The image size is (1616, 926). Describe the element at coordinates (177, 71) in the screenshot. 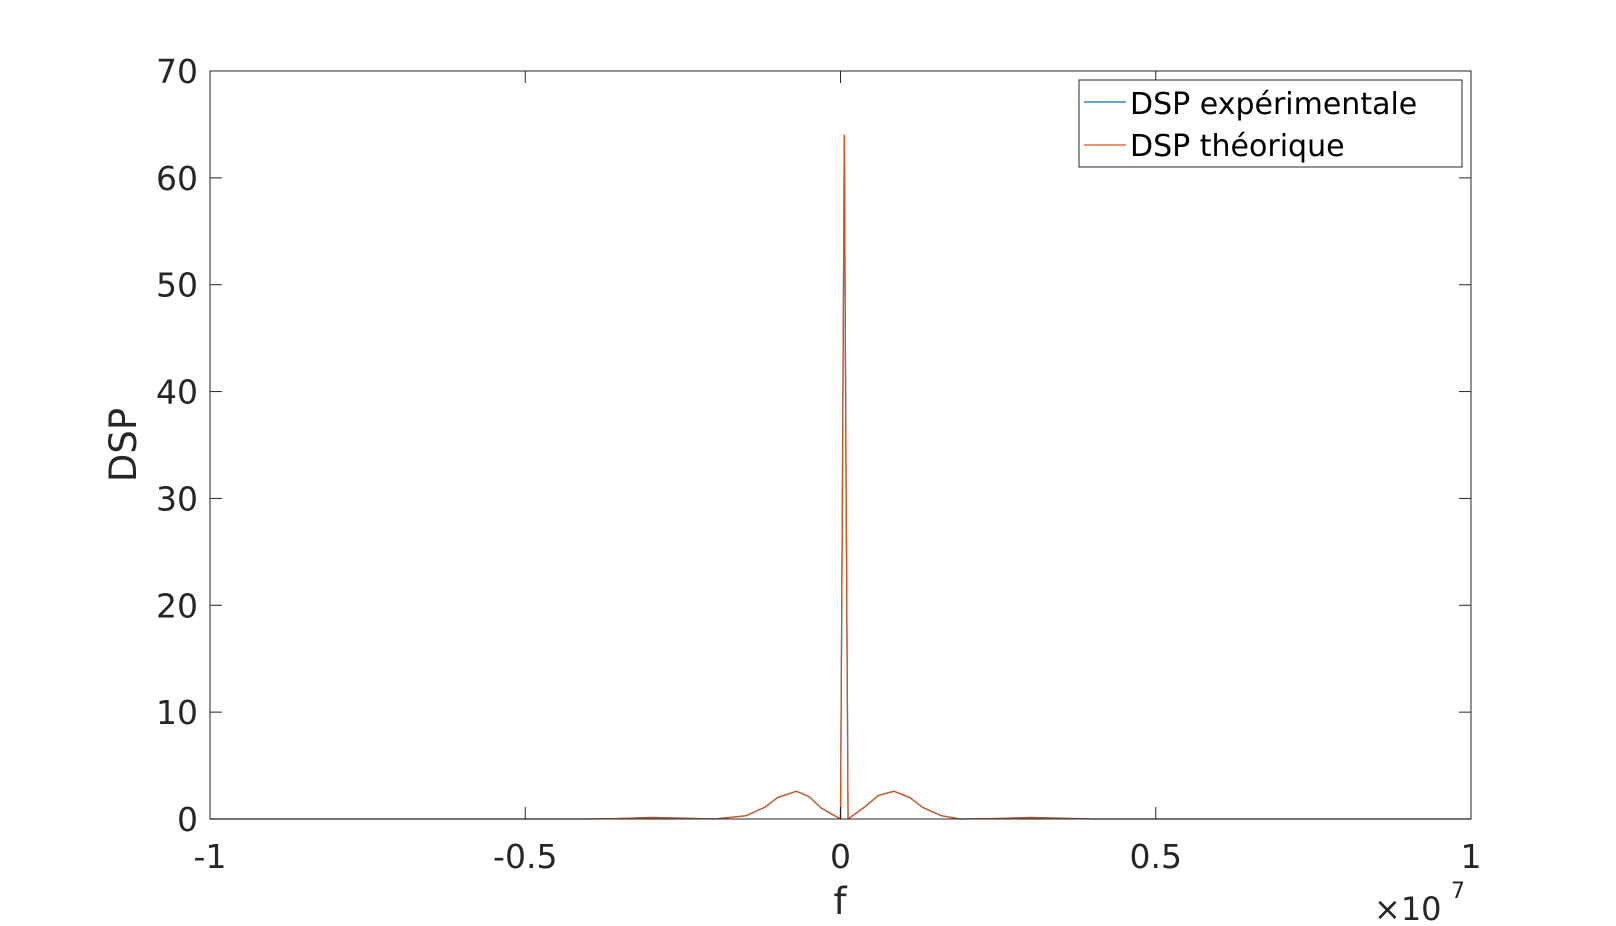

I see `y-tick-label: 70` at that location.